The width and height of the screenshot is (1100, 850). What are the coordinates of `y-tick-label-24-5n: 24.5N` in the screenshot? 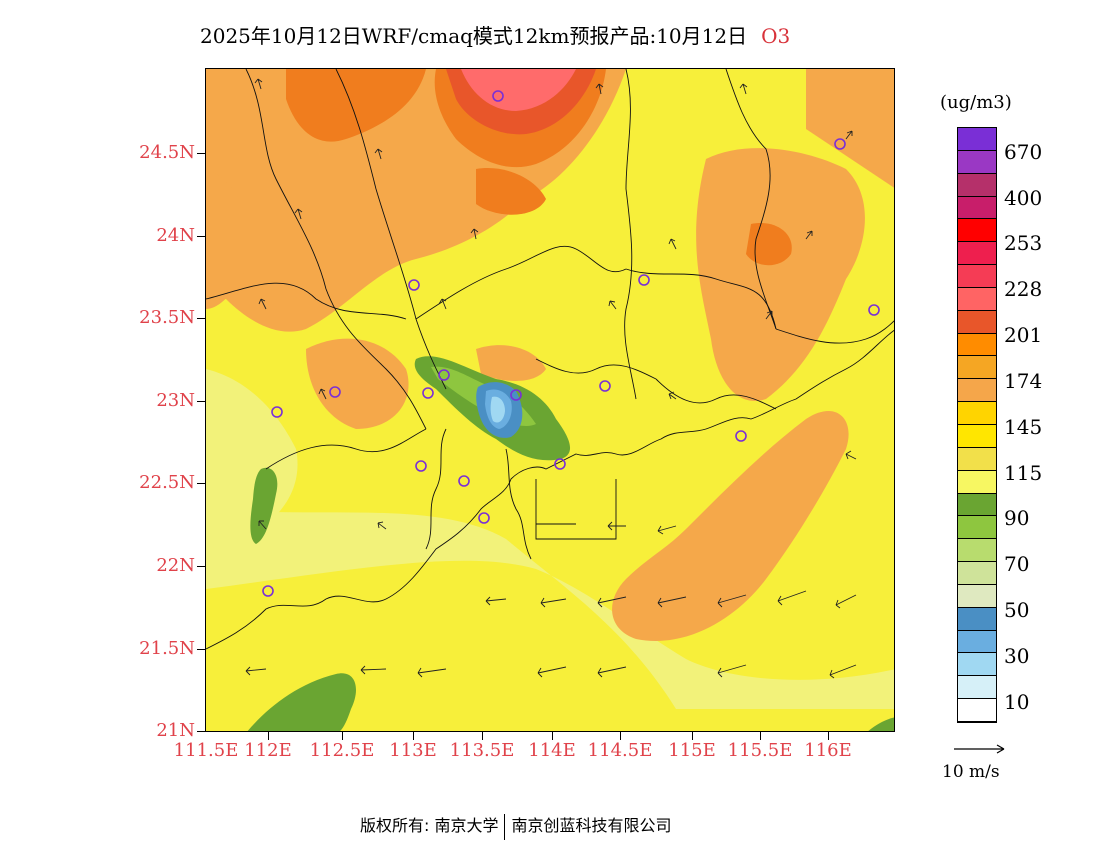 It's located at (167, 152).